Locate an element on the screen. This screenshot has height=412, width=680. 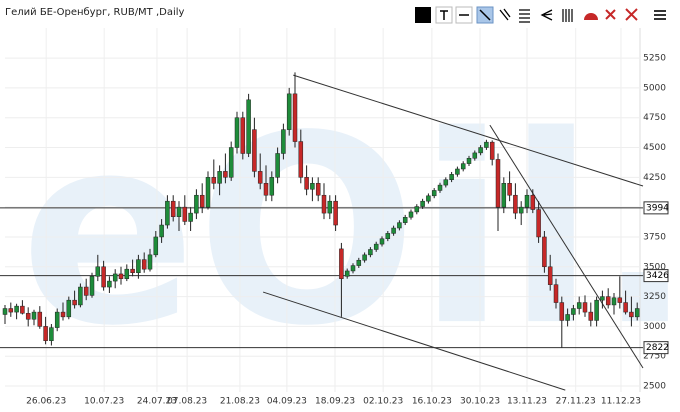
trendline-icon is located at coordinates (485, 15).